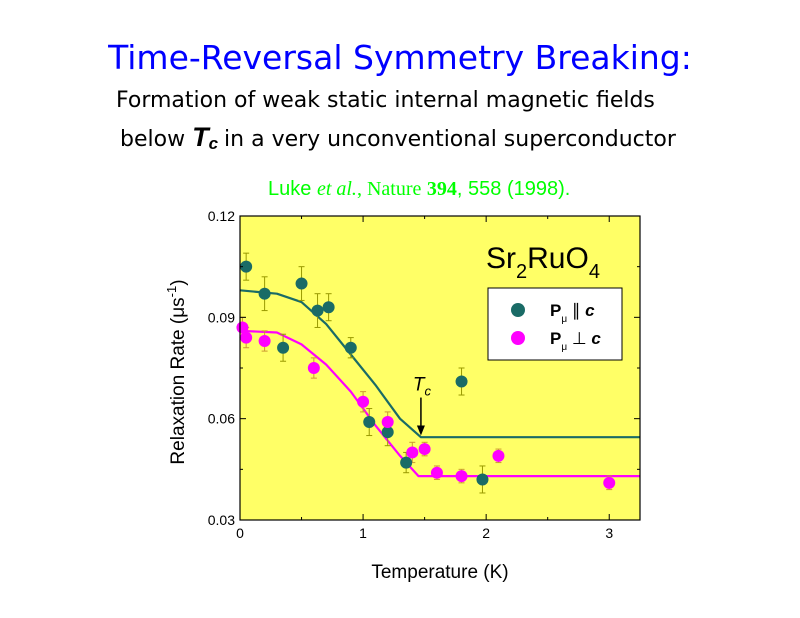 This screenshot has width=800, height=618. What do you see at coordinates (221, 317) in the screenshot?
I see `y-tick-label: 0.09` at bounding box center [221, 317].